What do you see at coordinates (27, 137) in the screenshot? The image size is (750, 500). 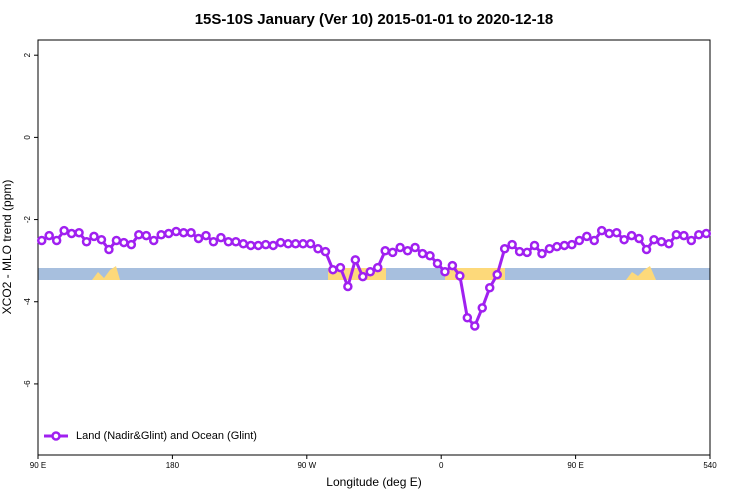 I see `y-tick-label: 0` at bounding box center [27, 137].